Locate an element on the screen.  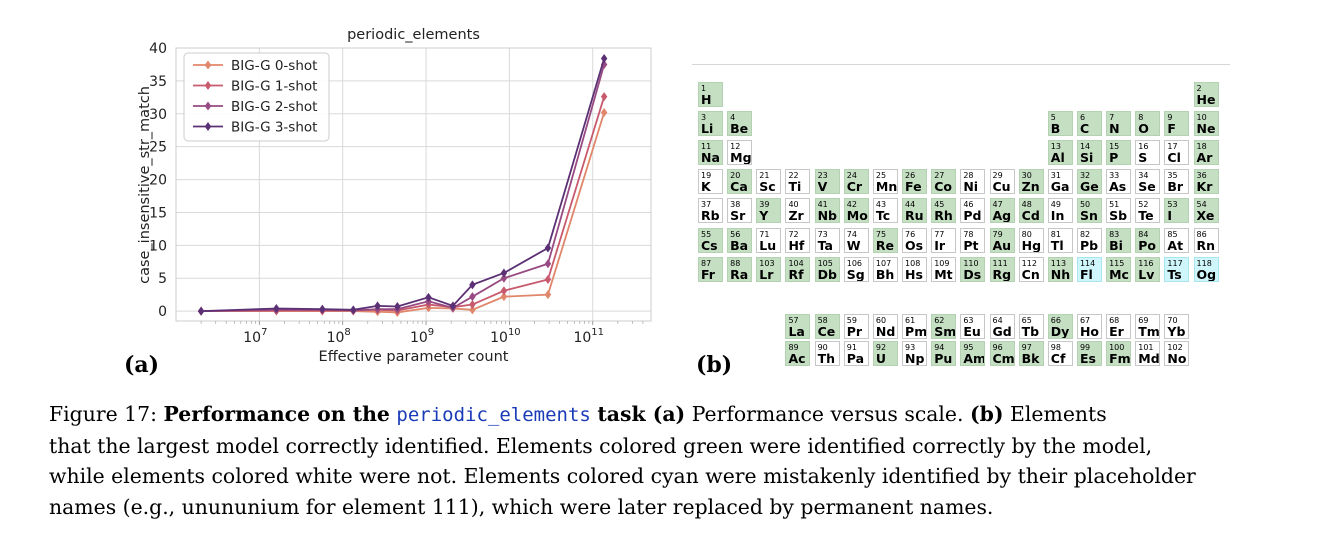
element-symbol: Se is located at coordinates (1147, 187).